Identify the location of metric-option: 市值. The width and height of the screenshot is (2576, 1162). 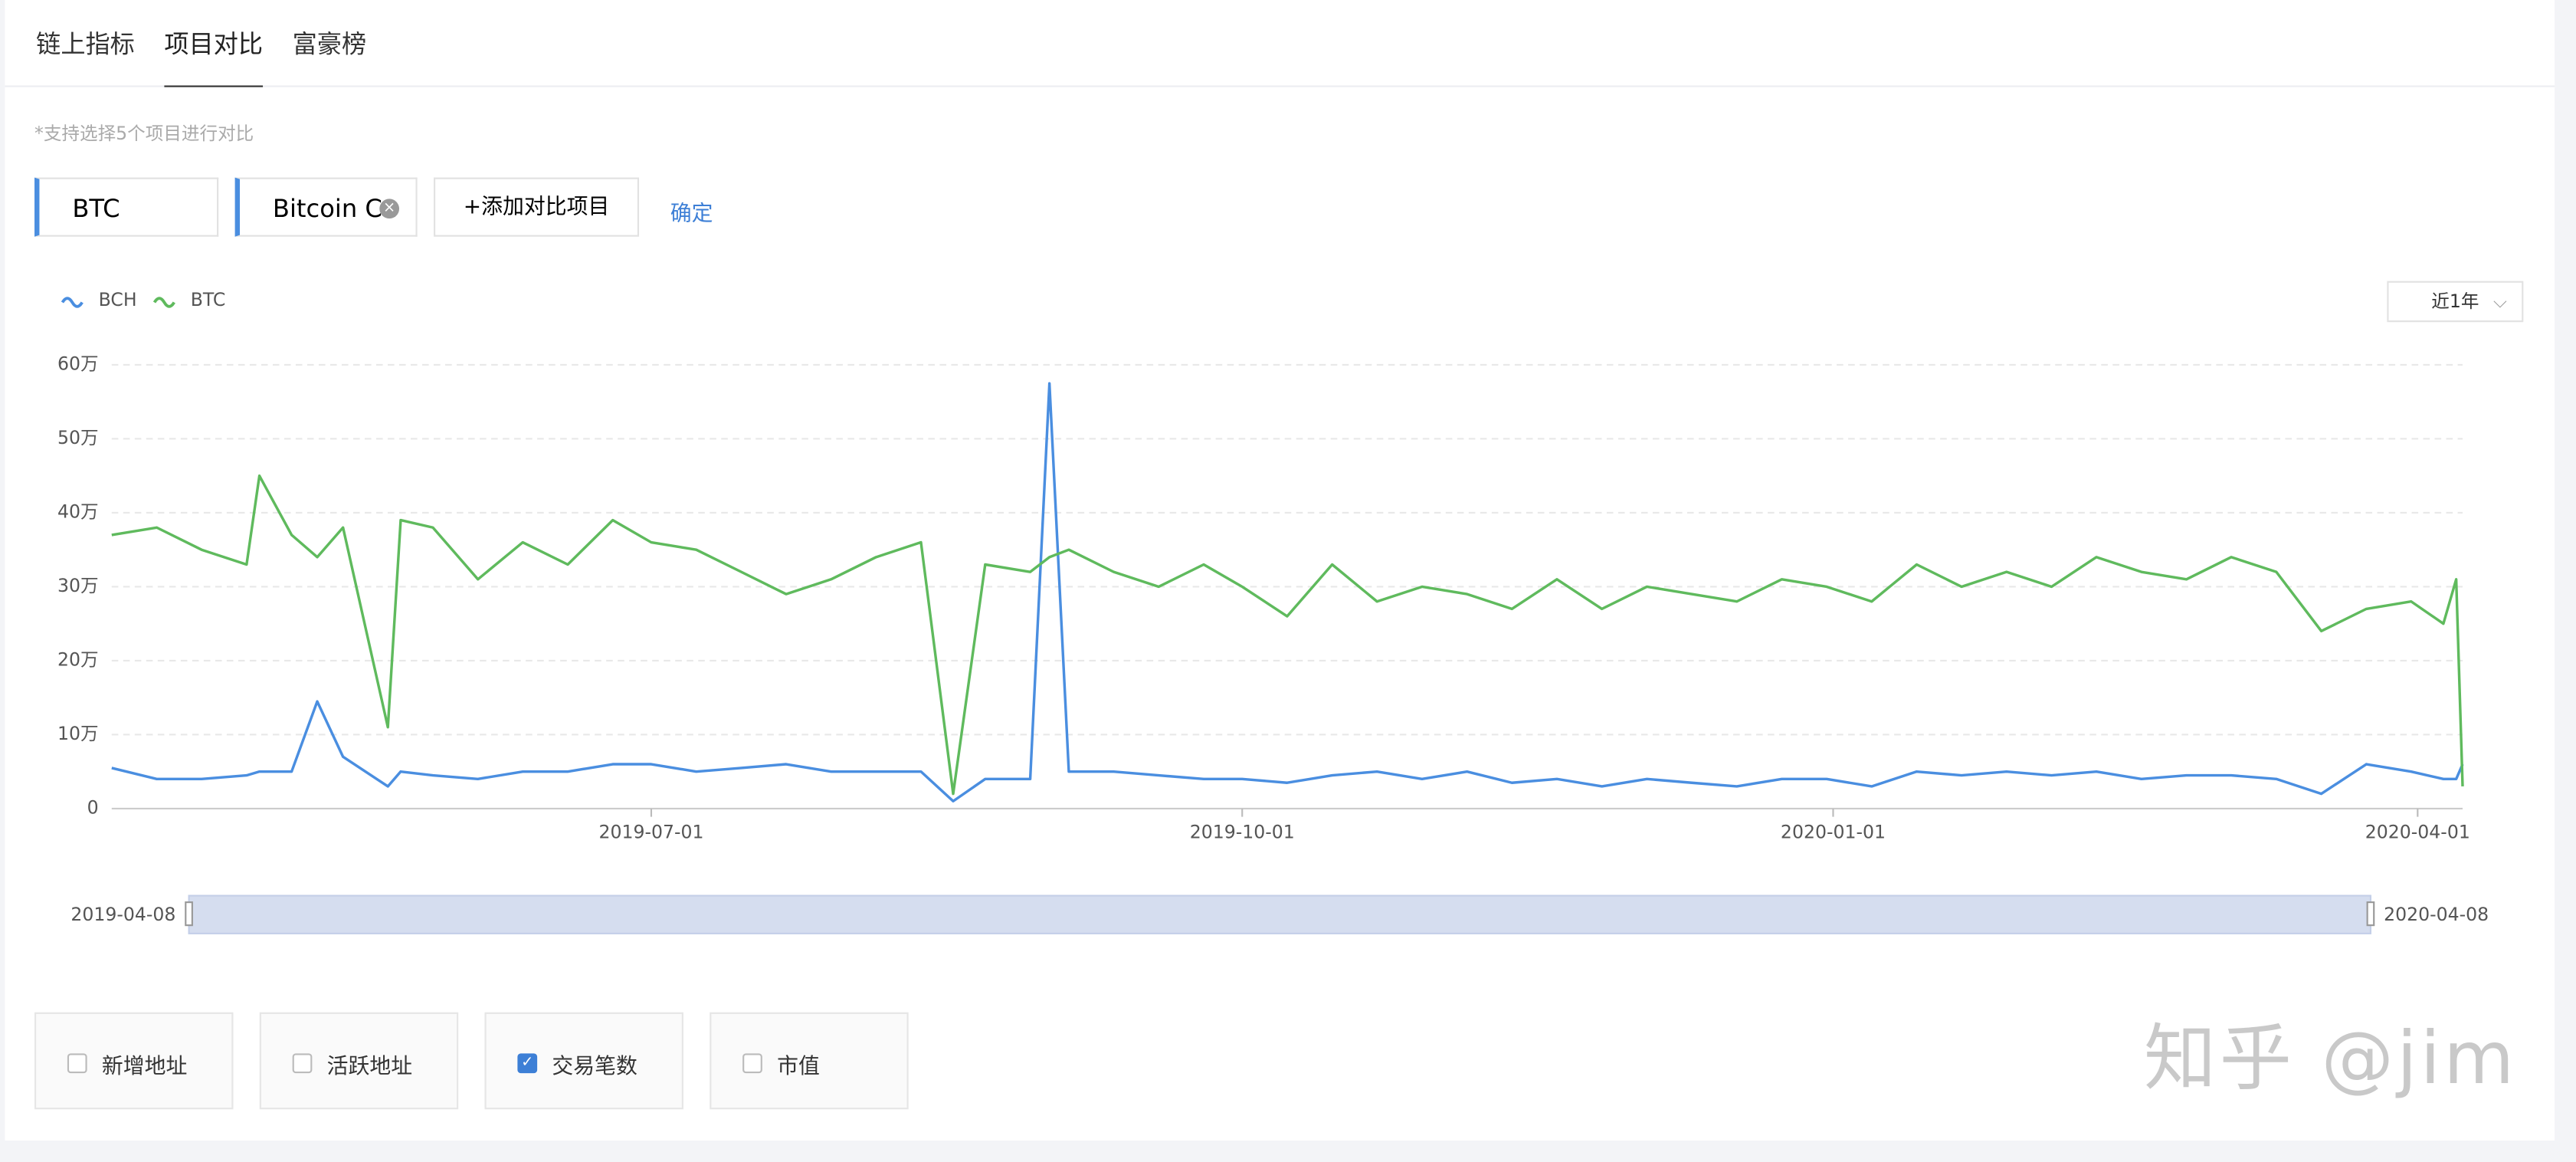
(810, 1061).